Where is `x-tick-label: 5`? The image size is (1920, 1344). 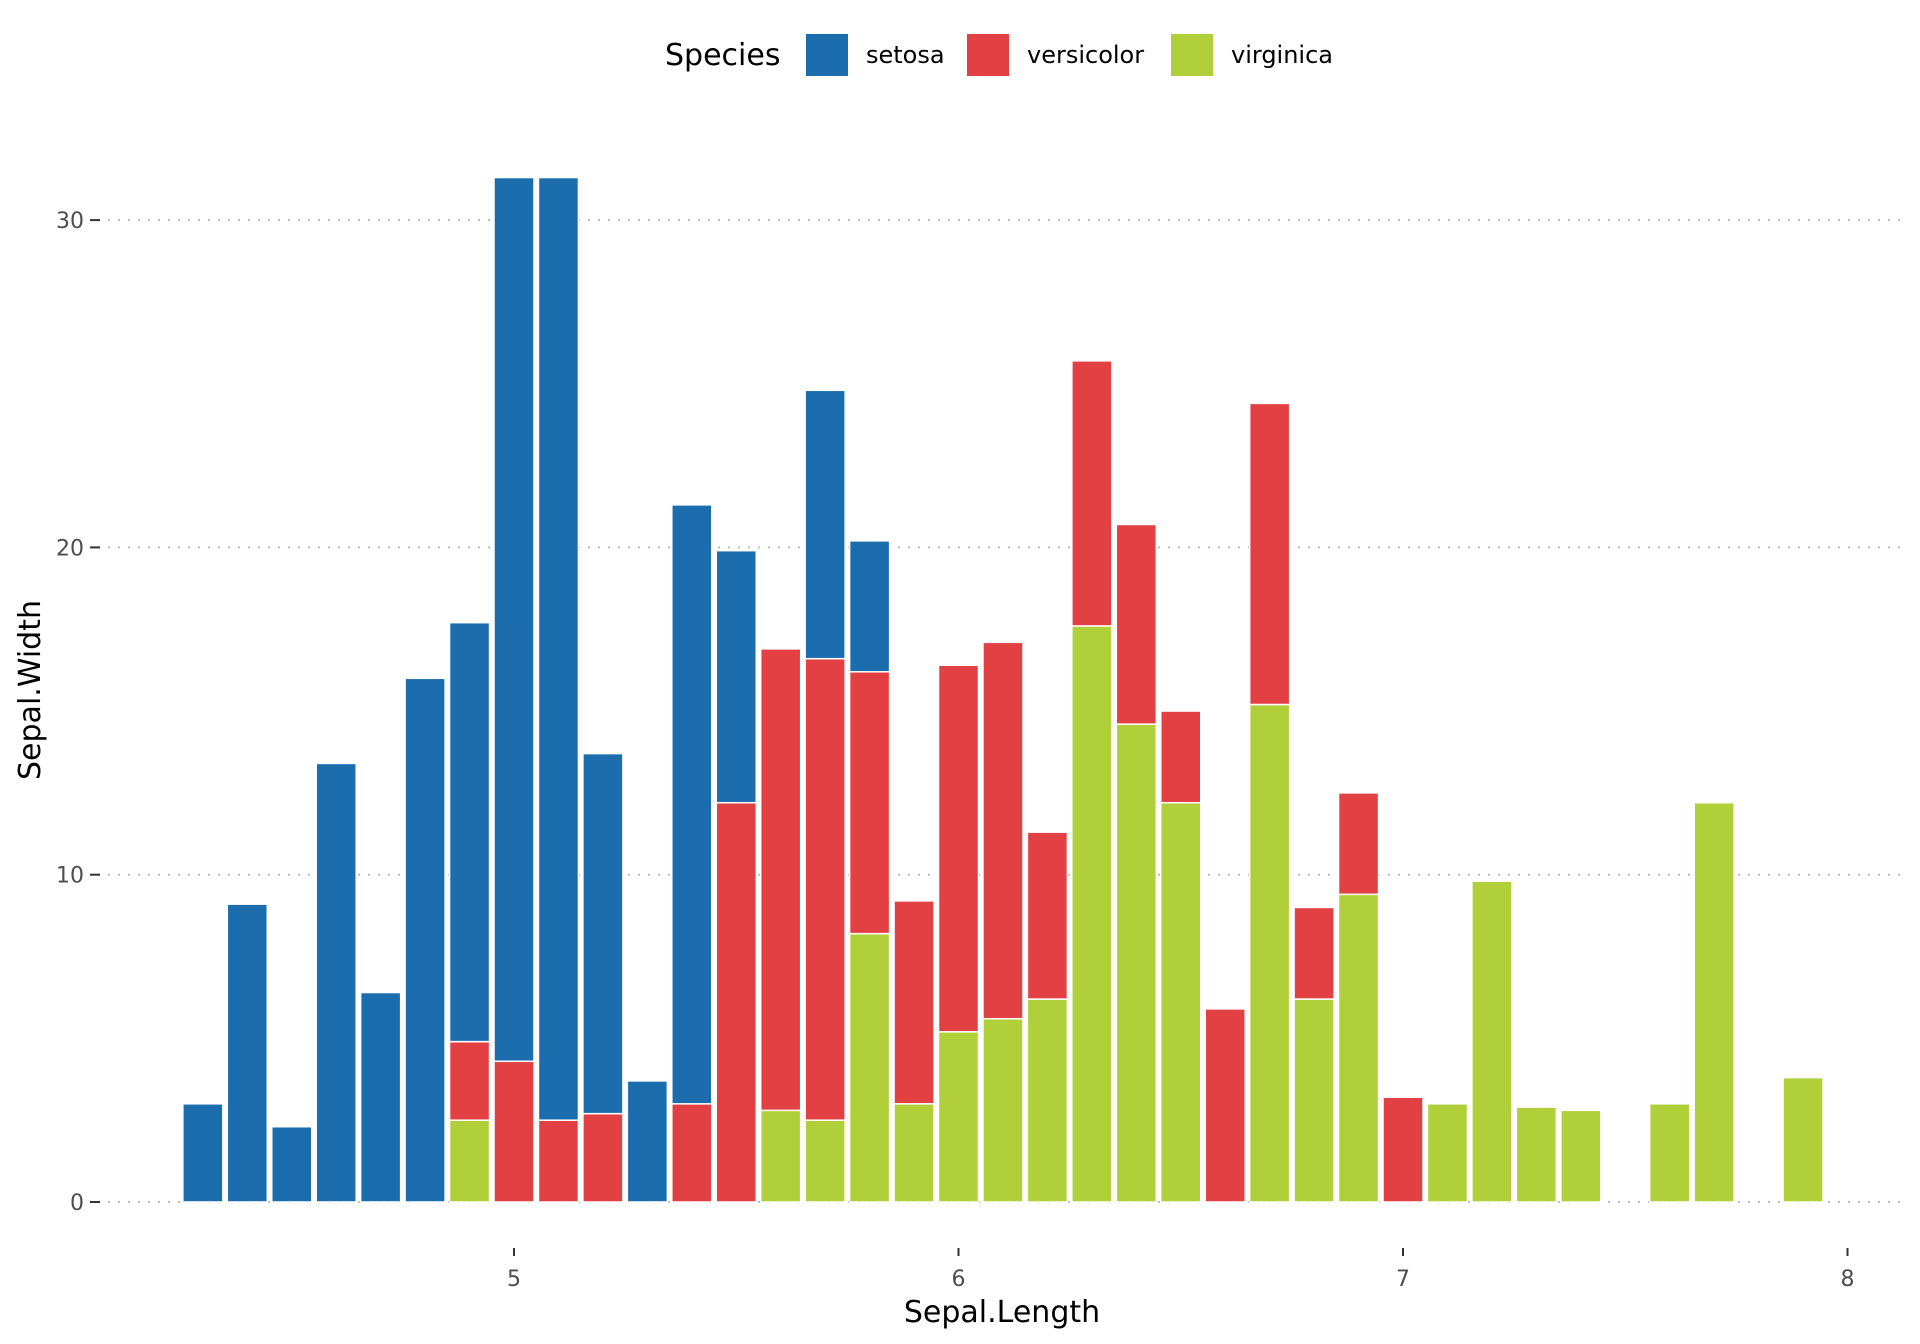 x-tick-label: 5 is located at coordinates (514, 1279).